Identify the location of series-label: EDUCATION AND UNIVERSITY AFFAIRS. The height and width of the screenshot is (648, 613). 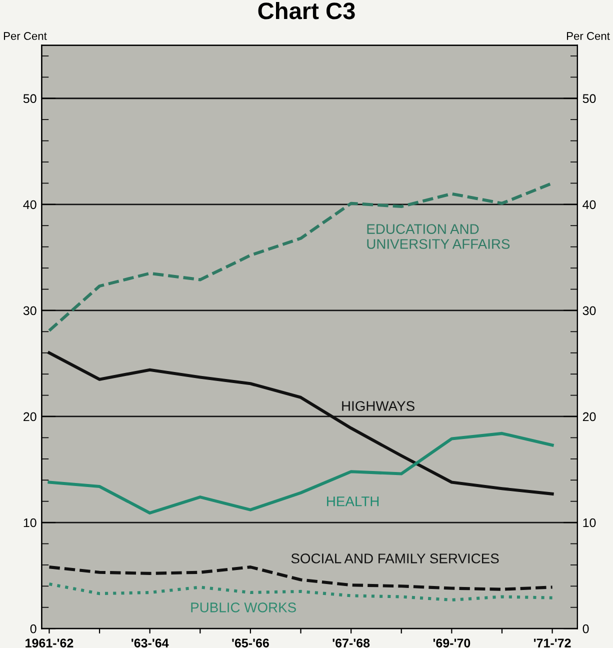
(438, 236).